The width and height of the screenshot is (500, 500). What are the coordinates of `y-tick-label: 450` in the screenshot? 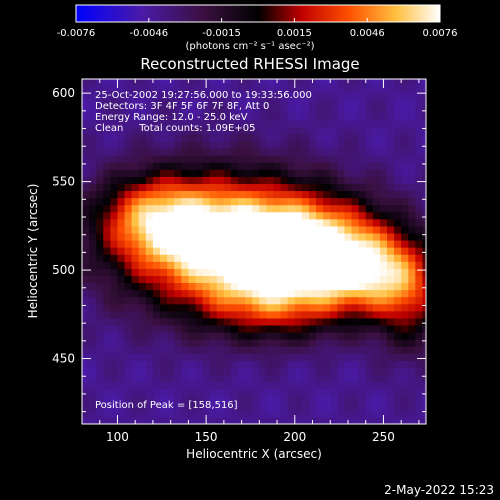 It's located at (63, 359).